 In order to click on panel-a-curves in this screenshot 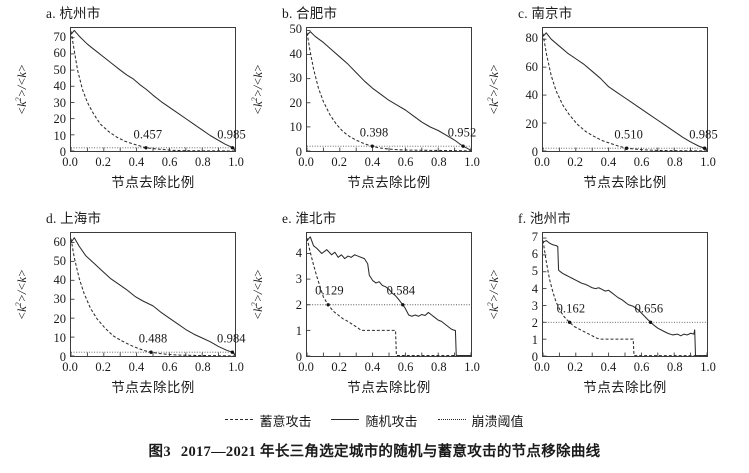, I will do `click(153, 90)`.